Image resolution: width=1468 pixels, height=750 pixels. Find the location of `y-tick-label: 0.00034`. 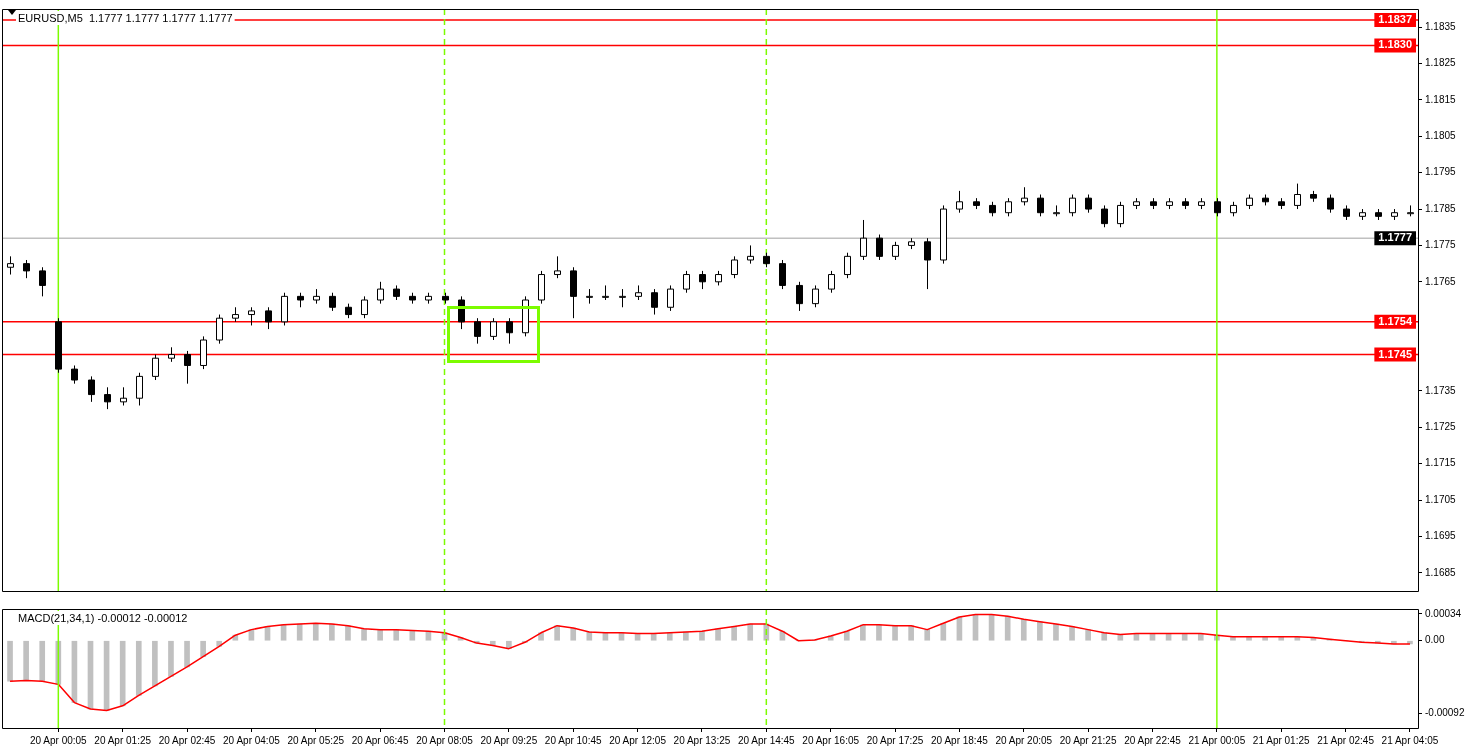

y-tick-label: 0.00034 is located at coordinates (1443, 613).